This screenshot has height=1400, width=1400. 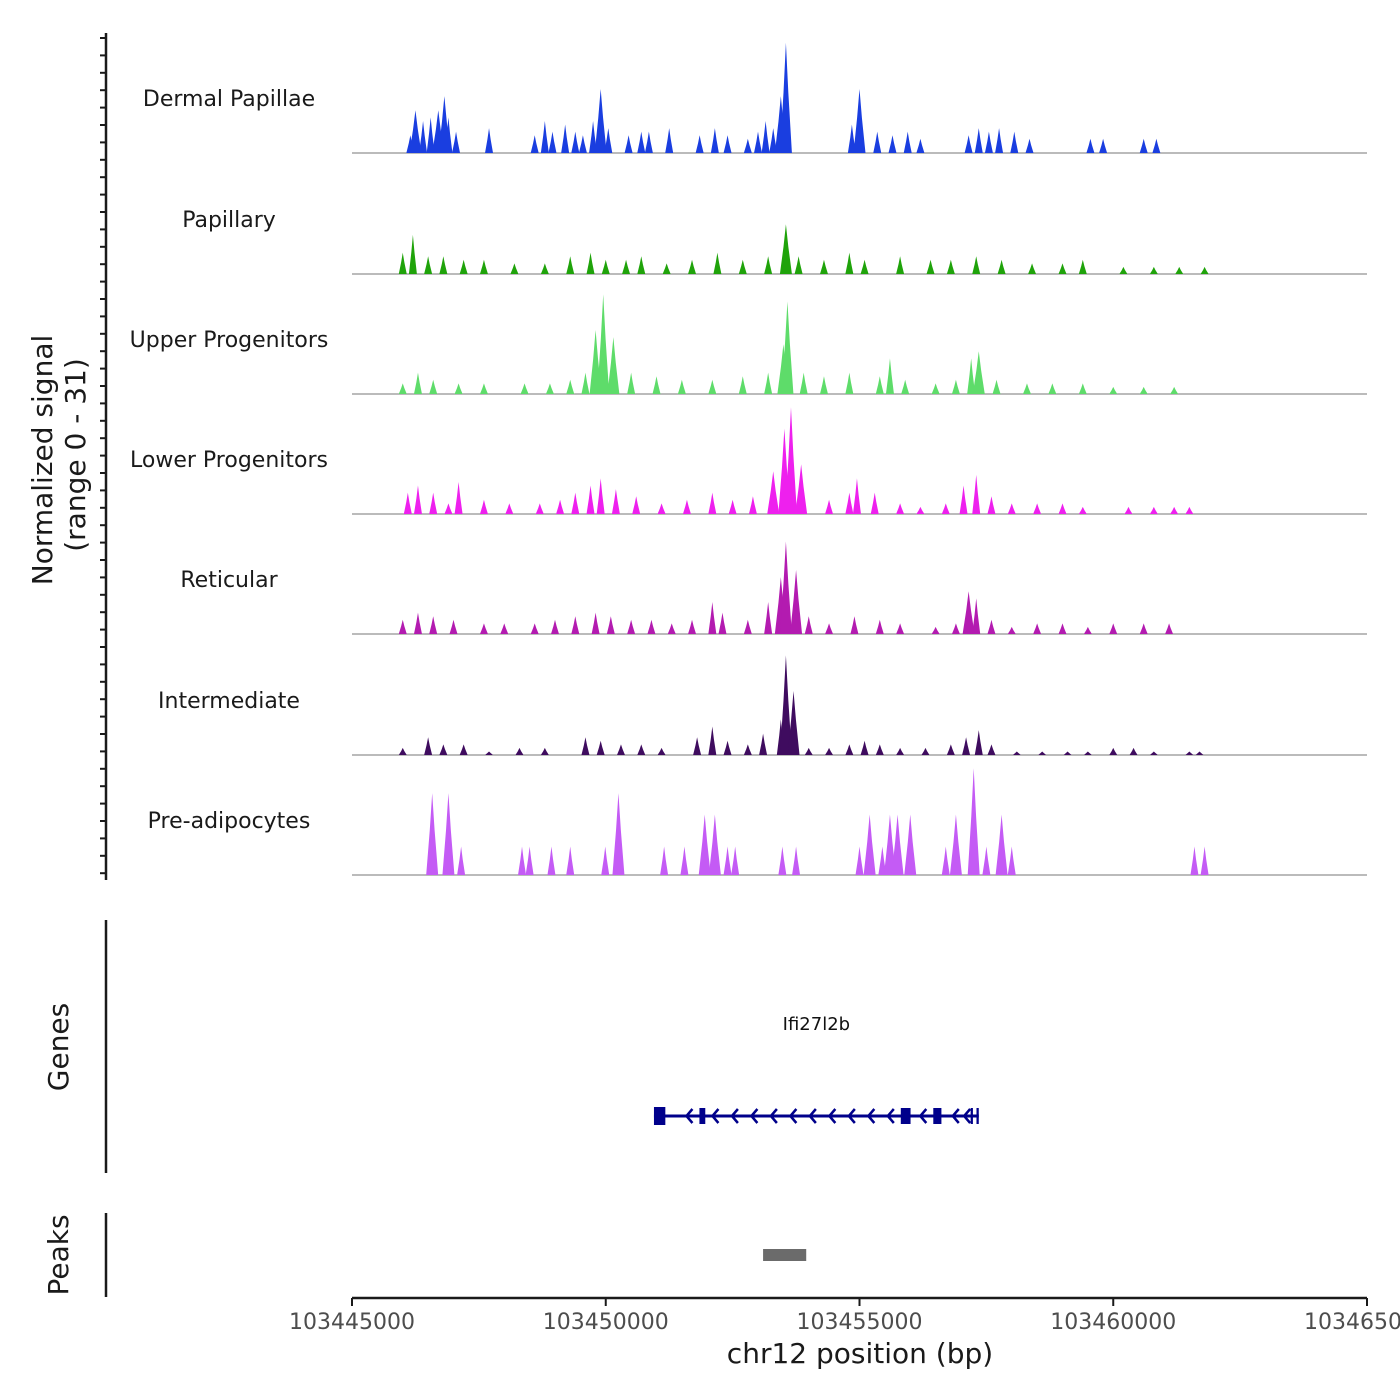 What do you see at coordinates (104, 456) in the screenshot?
I see `signal-axis` at bounding box center [104, 456].